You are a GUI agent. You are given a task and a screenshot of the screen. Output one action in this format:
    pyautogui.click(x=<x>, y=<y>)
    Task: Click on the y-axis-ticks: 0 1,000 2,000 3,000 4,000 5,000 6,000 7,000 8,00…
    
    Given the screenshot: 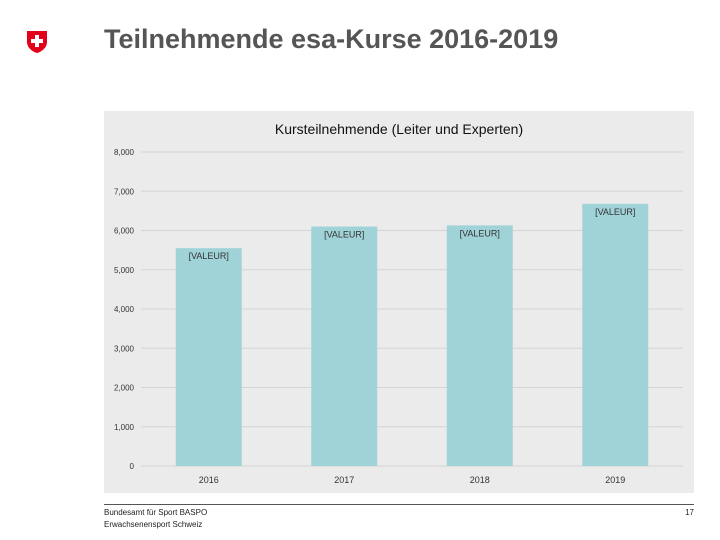 What is the action you would take?
    pyautogui.click(x=124, y=309)
    